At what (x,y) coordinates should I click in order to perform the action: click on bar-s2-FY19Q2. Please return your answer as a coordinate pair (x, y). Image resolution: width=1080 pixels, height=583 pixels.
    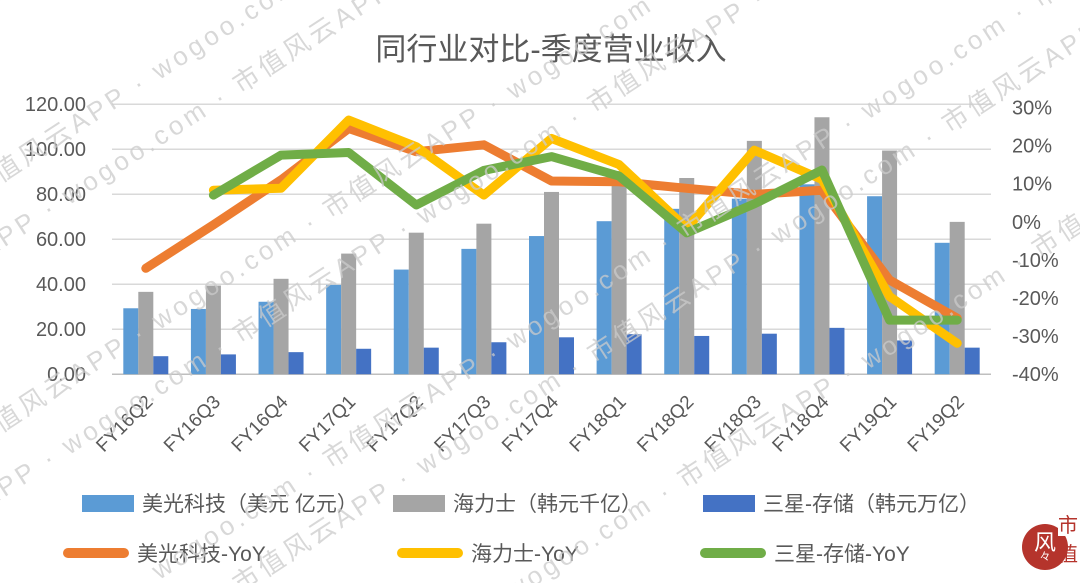
    Looking at the image, I should click on (972, 361).